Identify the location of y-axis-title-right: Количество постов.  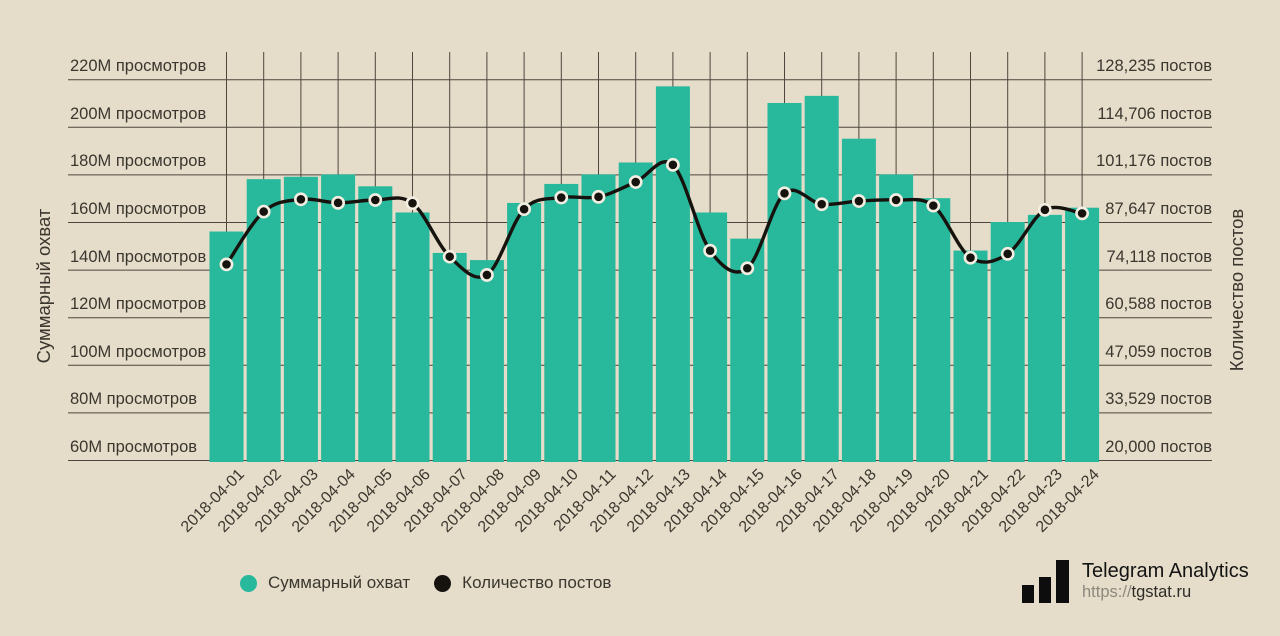
(1236, 290).